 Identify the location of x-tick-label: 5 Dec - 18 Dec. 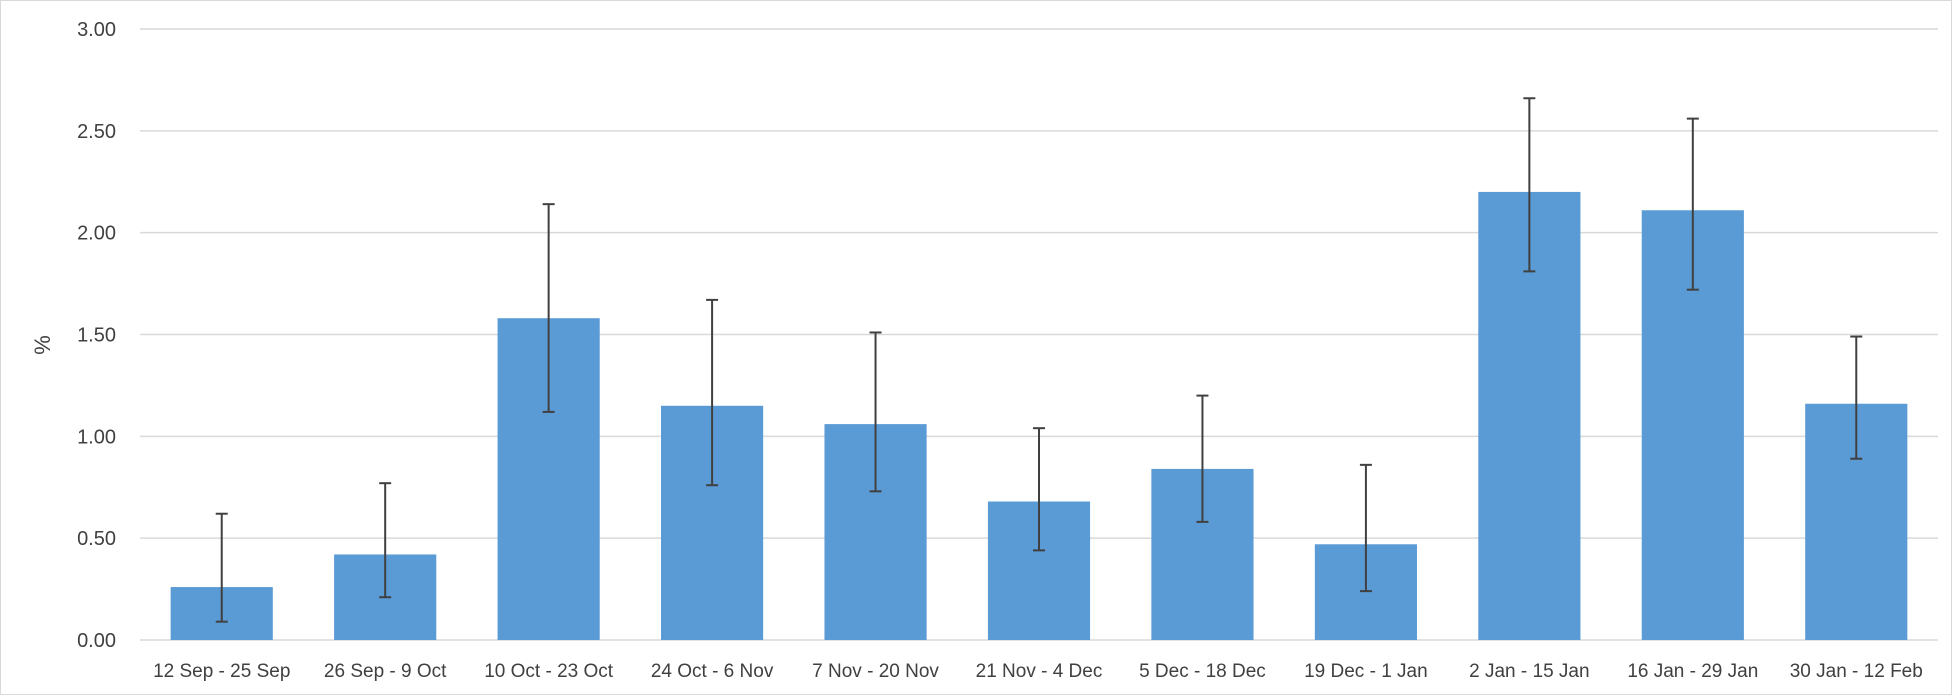
(1202, 671).